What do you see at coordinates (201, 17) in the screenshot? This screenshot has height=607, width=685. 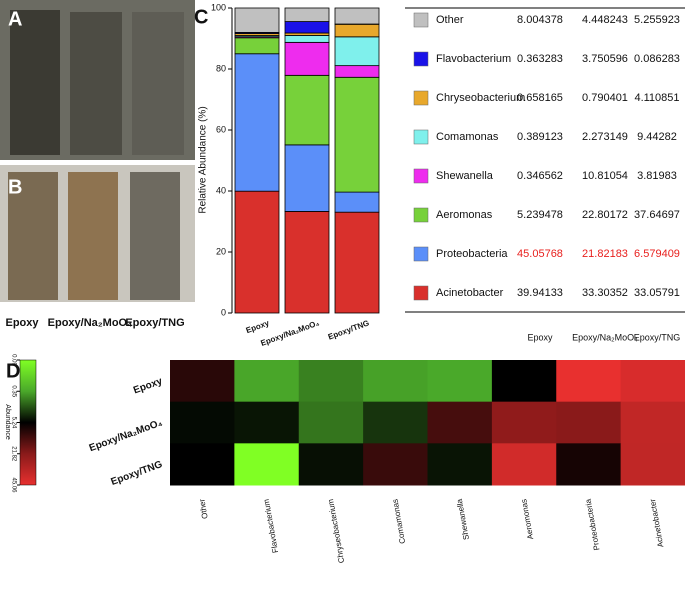 I see `panel-label: C` at bounding box center [201, 17].